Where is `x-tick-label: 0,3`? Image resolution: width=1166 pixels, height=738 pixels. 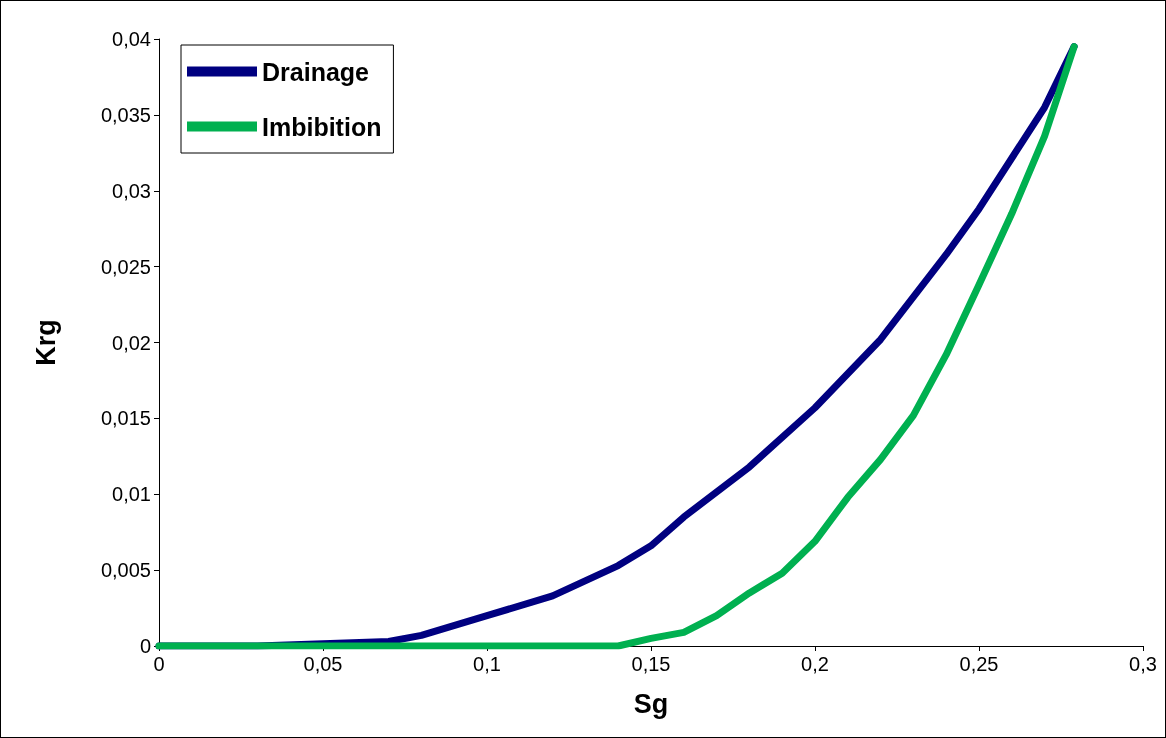 x-tick-label: 0,3 is located at coordinates (1143, 664).